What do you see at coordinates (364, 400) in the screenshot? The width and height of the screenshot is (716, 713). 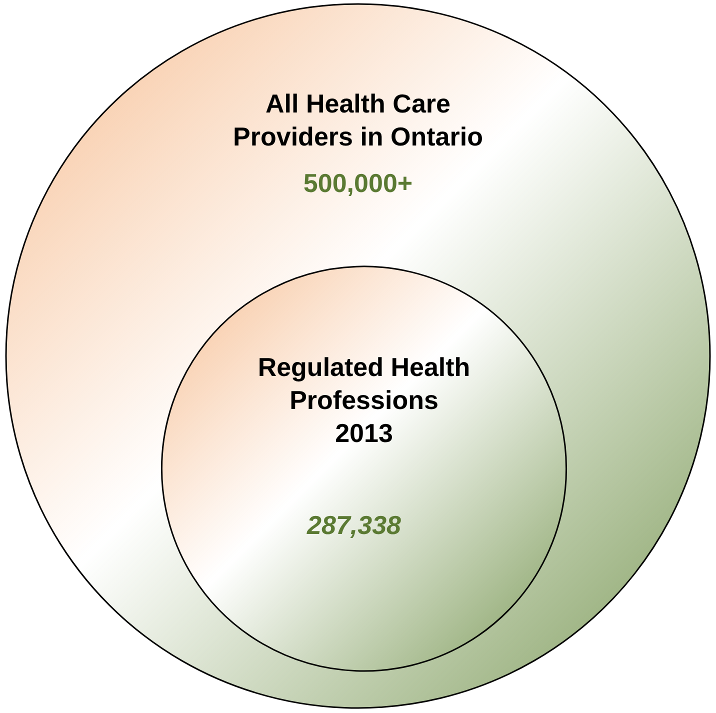 I see `category-label: Regulated Health Professions 2013` at bounding box center [364, 400].